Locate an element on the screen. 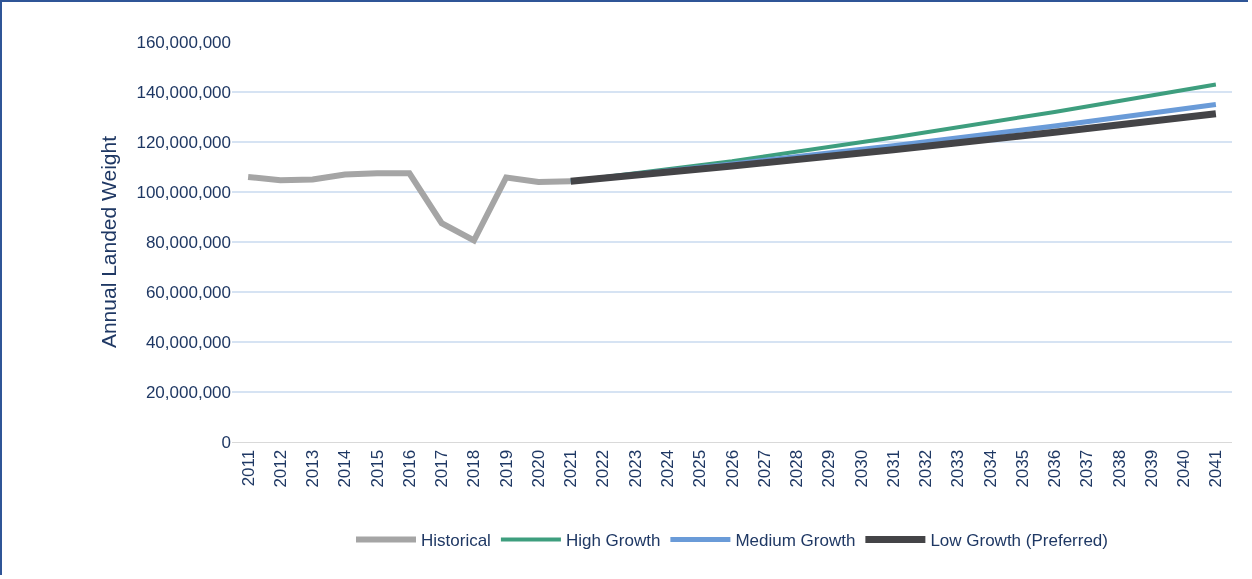  x-tick-label: 2029 is located at coordinates (829, 468).